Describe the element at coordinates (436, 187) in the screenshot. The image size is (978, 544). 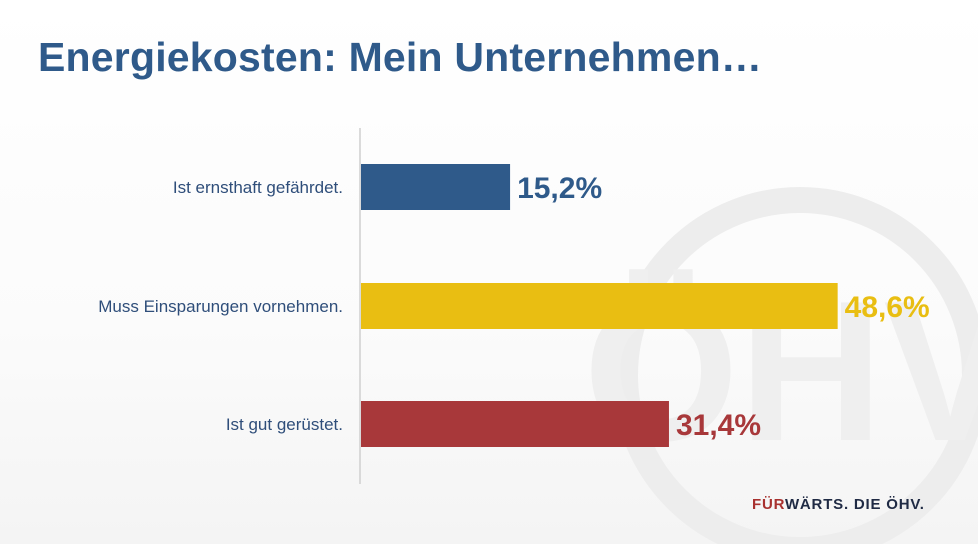
I see `bar-ist-ernsthaft-gefährdet` at that location.